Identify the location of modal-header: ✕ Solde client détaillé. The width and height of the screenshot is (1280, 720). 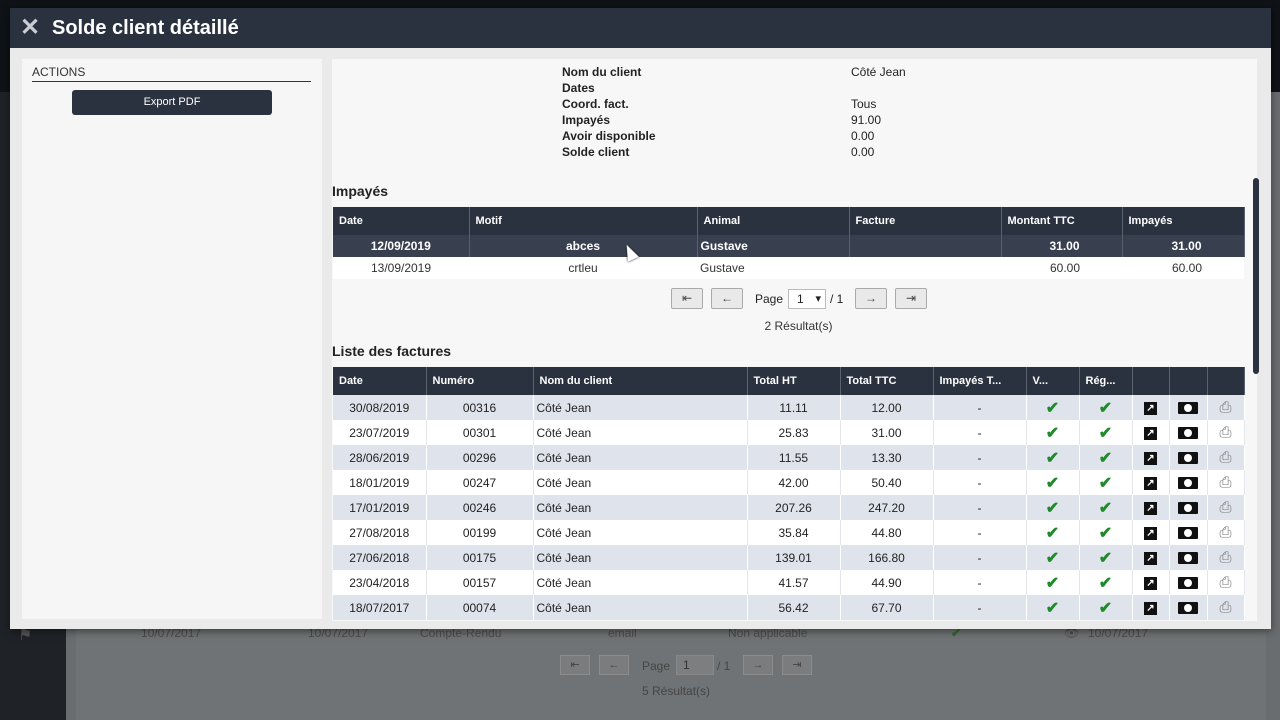
(640, 28).